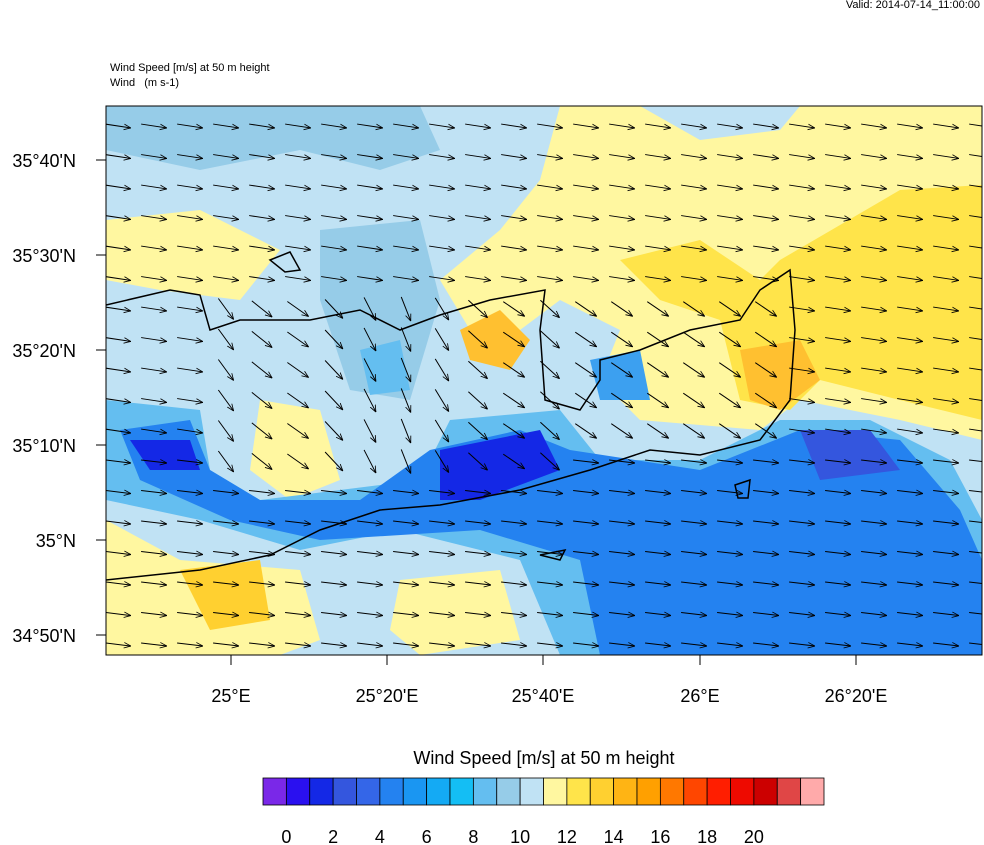  Describe the element at coordinates (144, 83) in the screenshot. I see `vector-title: Wind (m s-1)` at that location.